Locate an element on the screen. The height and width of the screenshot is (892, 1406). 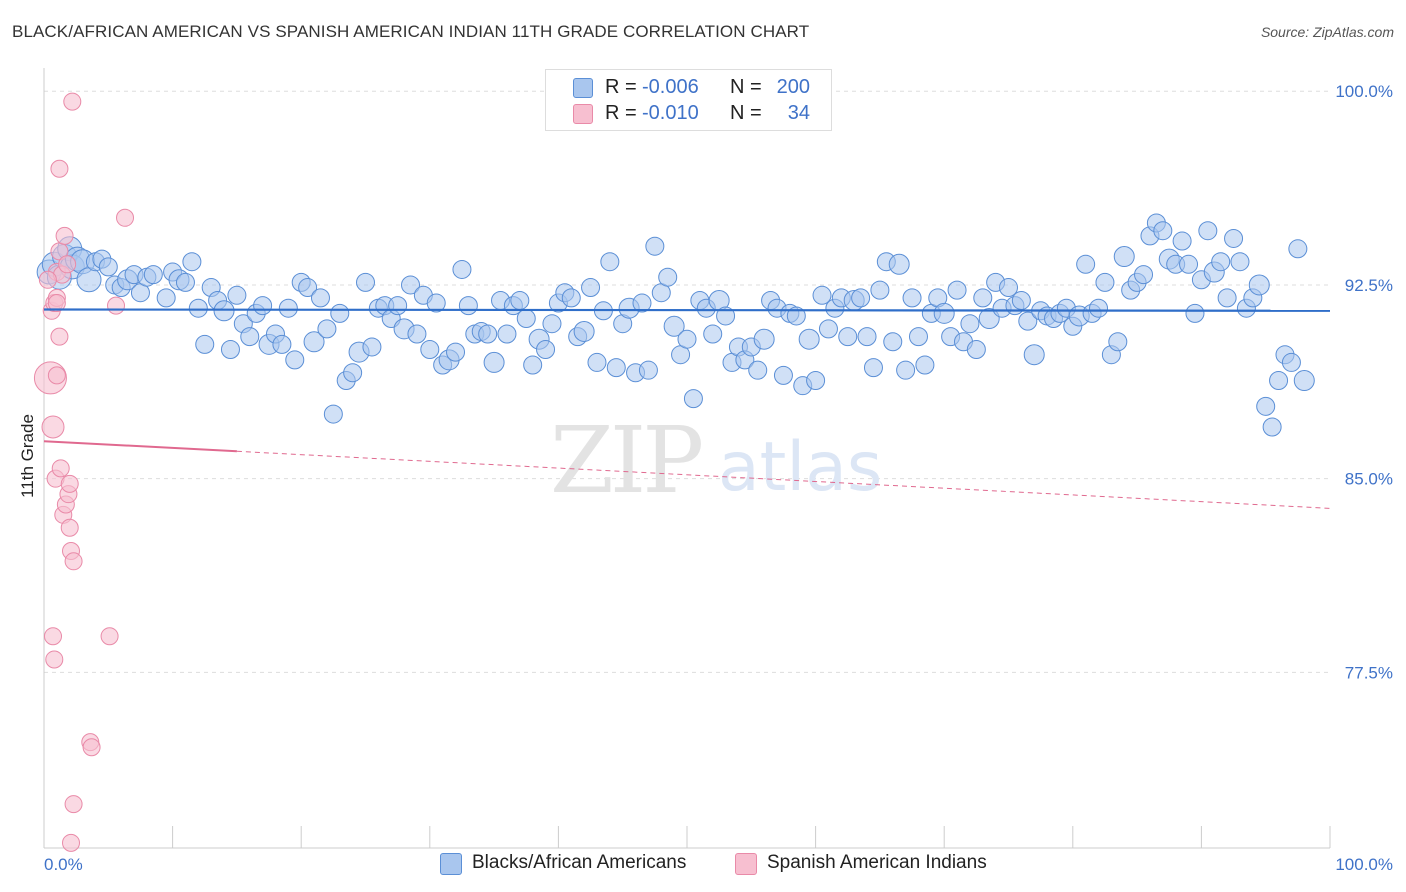
legend-r-value: -0.006 is located at coordinates (670, 87).